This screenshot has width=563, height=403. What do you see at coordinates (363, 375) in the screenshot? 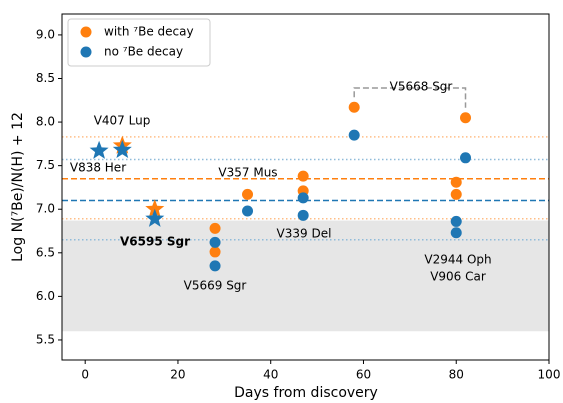
I see `x-tick-label: 60` at bounding box center [363, 375].